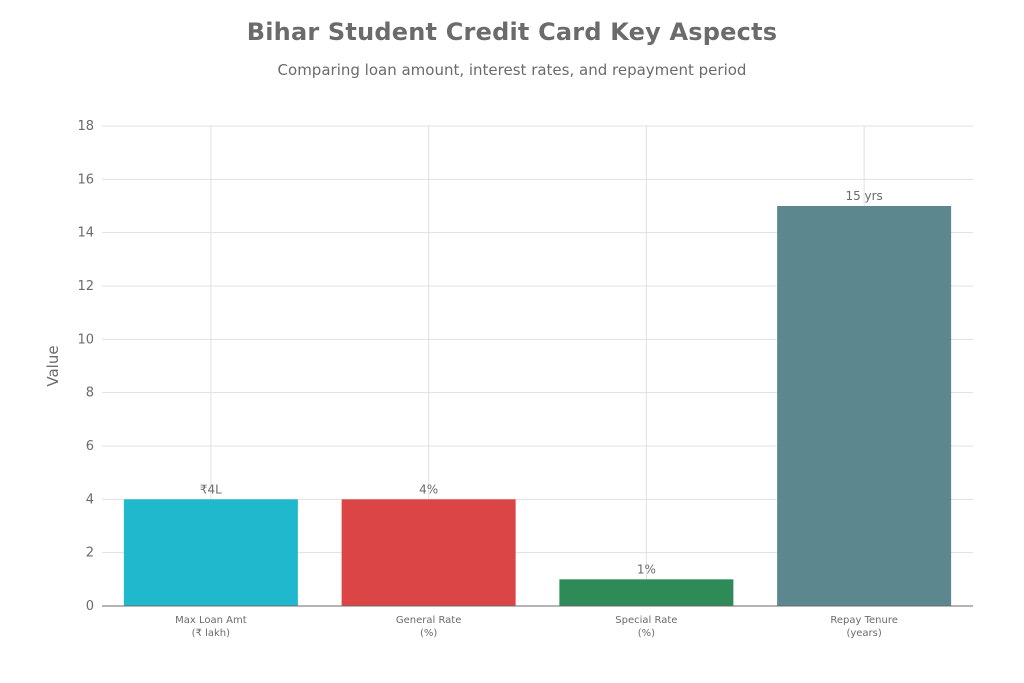 The image size is (1024, 683). Describe the element at coordinates (646, 620) in the screenshot. I see `x-tick-label: Special Rate` at that location.